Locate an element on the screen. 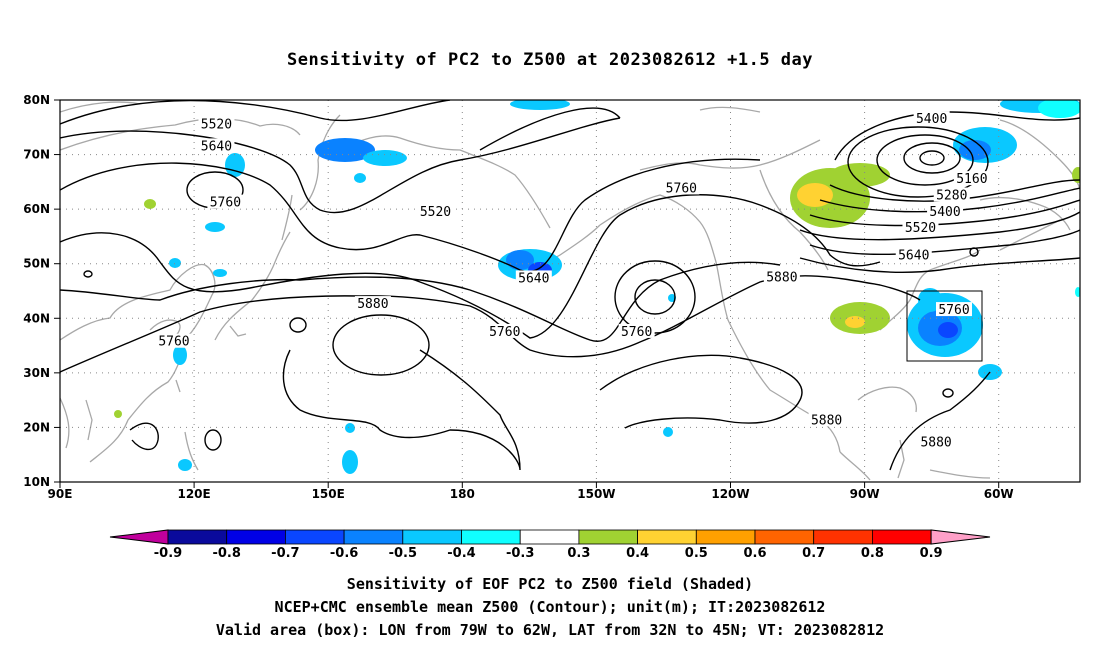 This screenshot has width=1100, height=650. colorbar-label: -0.6 is located at coordinates (344, 553).